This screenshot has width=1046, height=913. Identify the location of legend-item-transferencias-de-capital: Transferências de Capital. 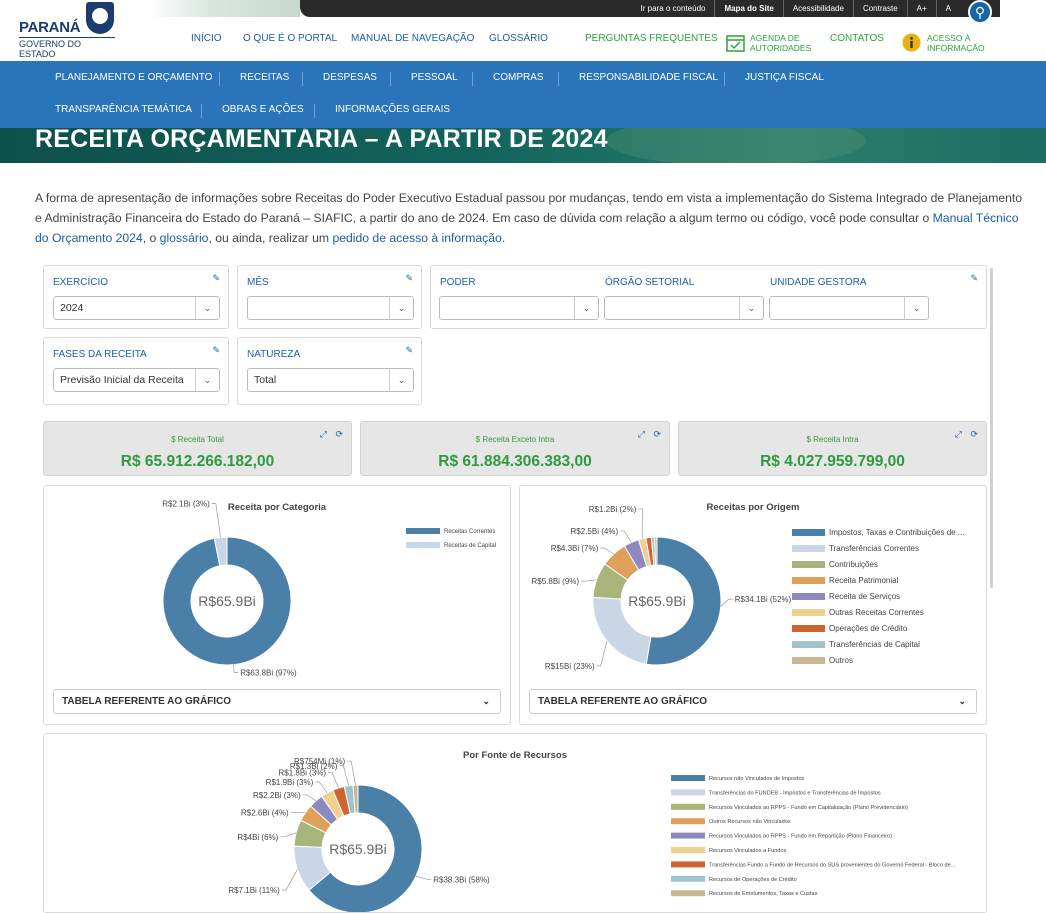
(874, 644).